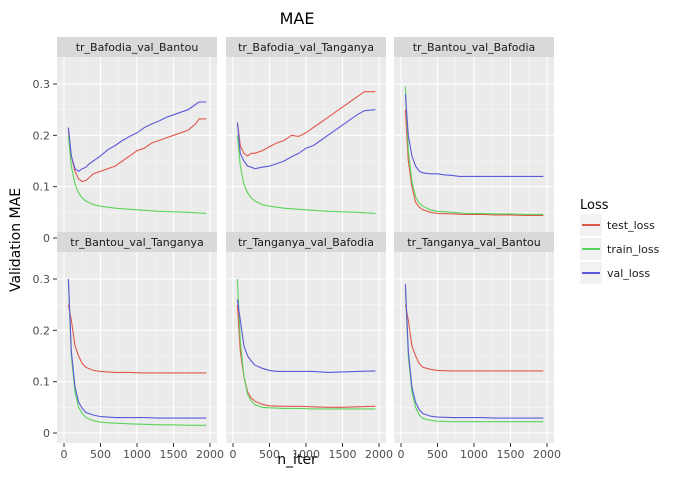  Describe the element at coordinates (620, 241) in the screenshot. I see `legend: Loss test_loss train_loss val_loss` at that location.